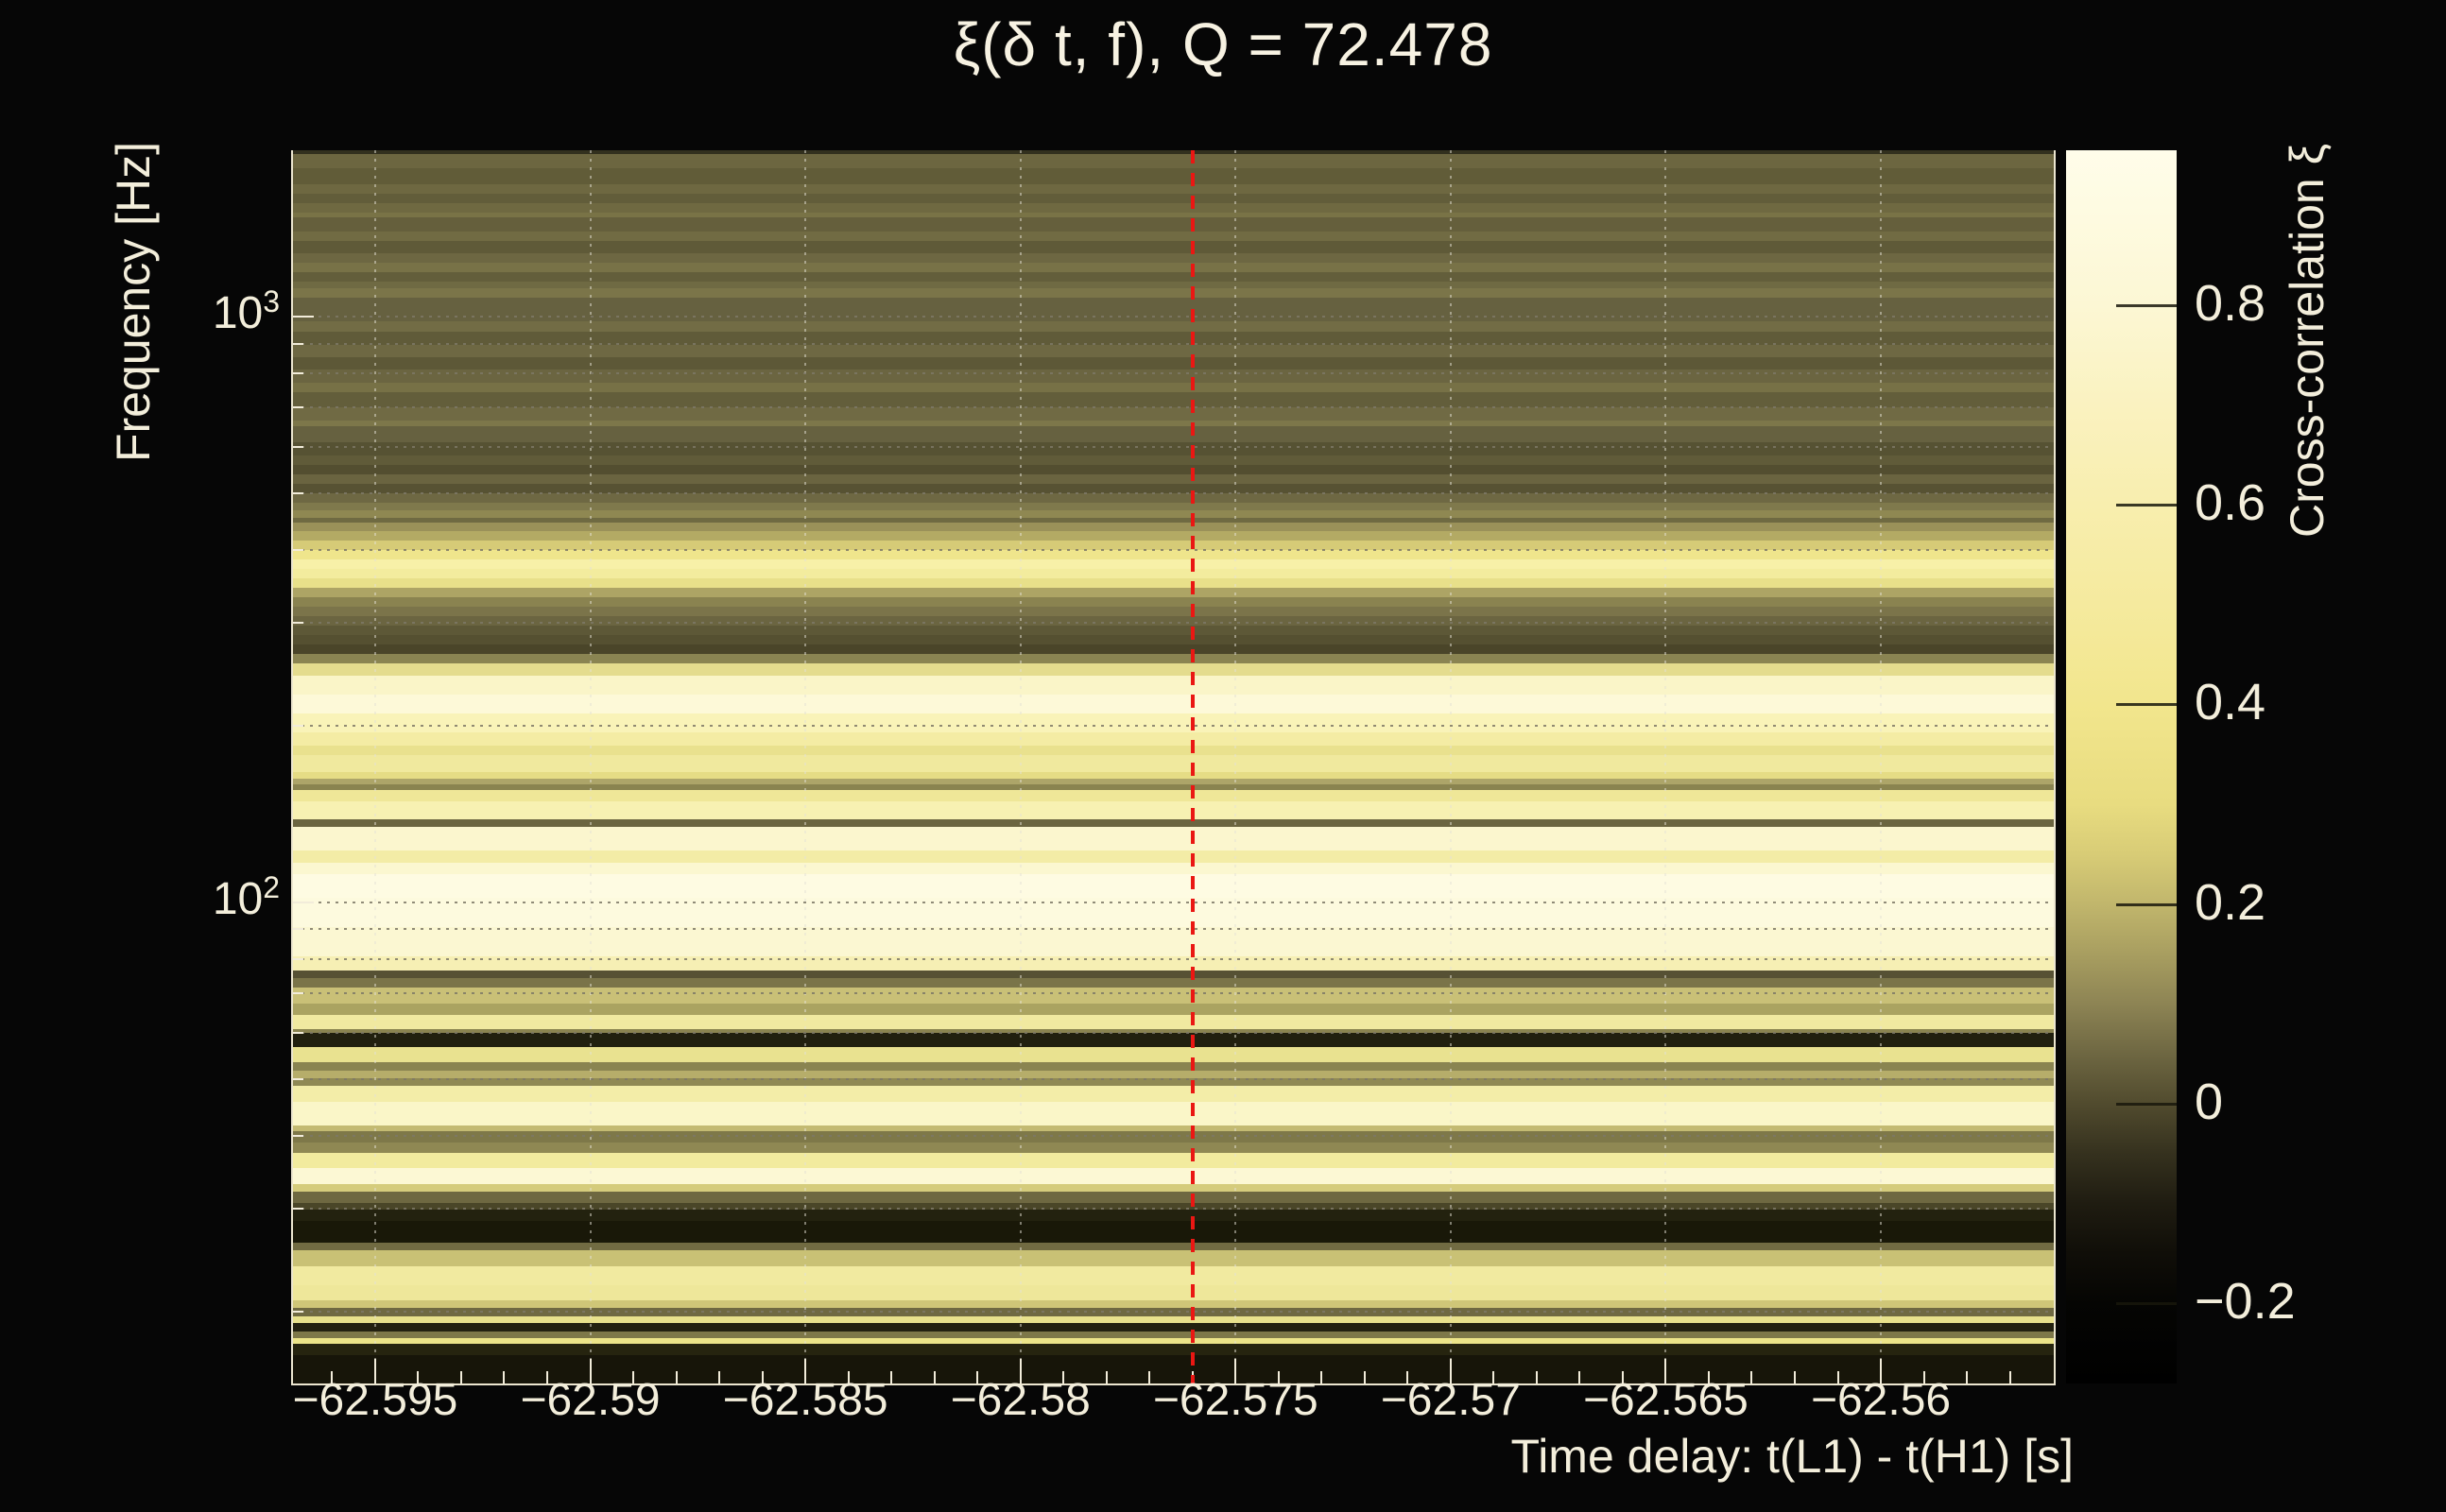  I want to click on colorbar-title: Cross-correlation ξ, so click(2307, 341).